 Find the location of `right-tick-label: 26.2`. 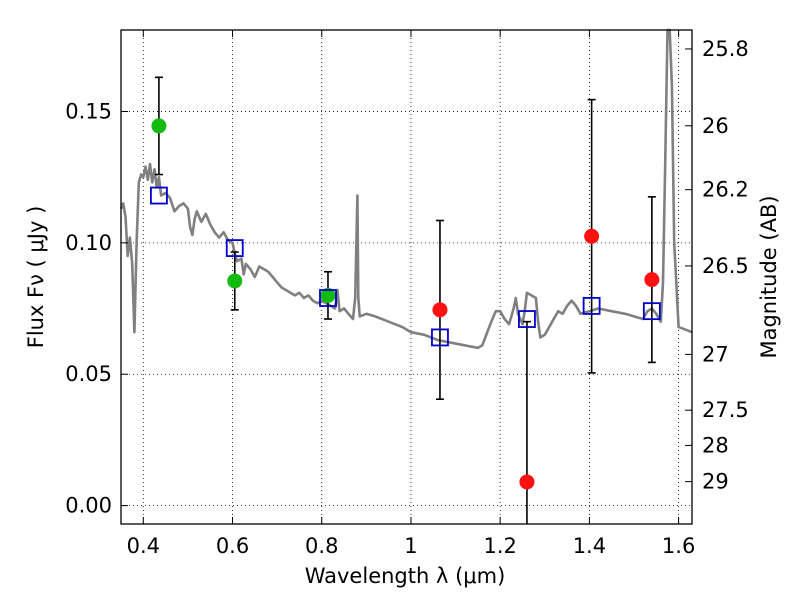

right-tick-label: 26.2 is located at coordinates (725, 190).